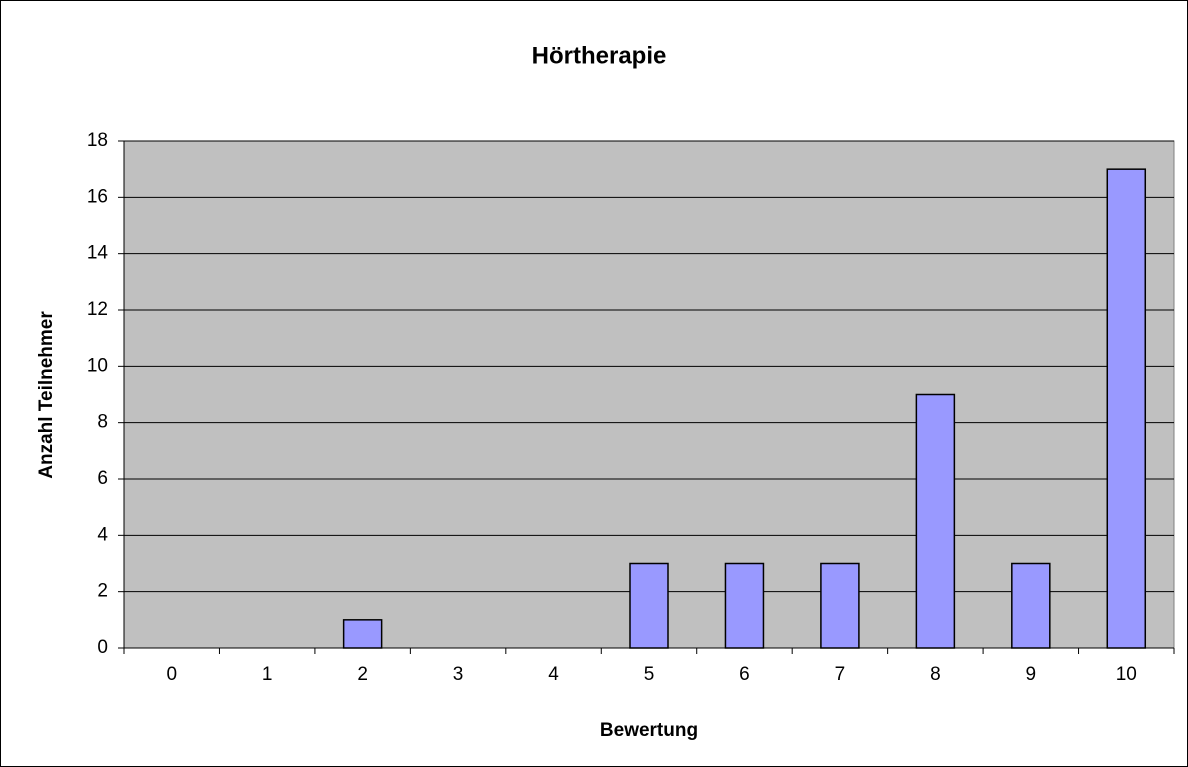  What do you see at coordinates (98, 253) in the screenshot?
I see `y-tick-label: 14` at bounding box center [98, 253].